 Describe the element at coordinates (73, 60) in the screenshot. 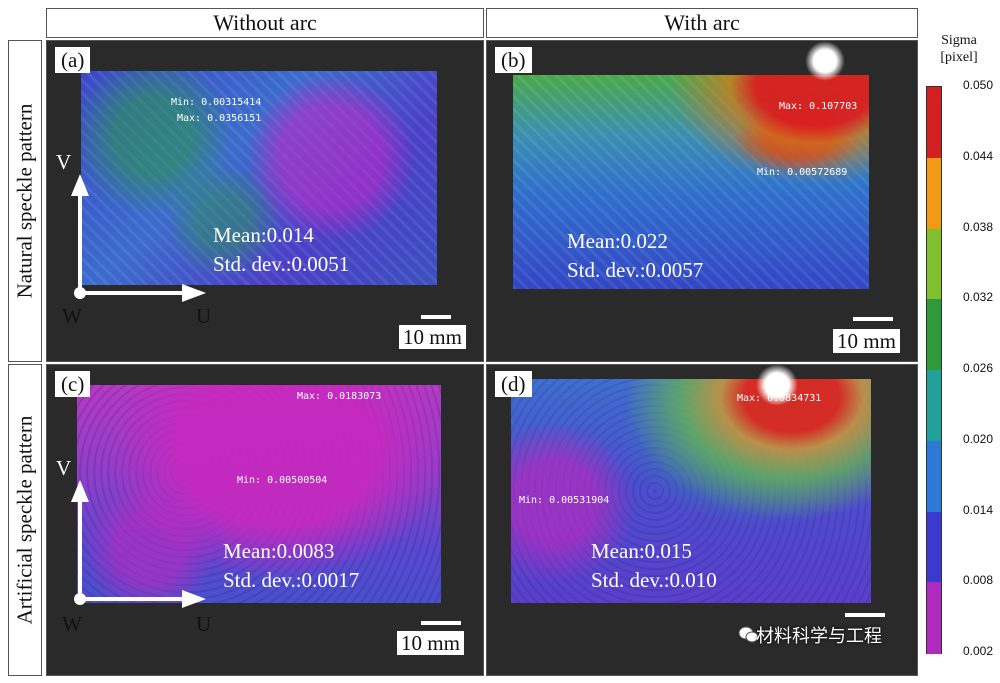

I see `panel-a-tag: (a)` at that location.